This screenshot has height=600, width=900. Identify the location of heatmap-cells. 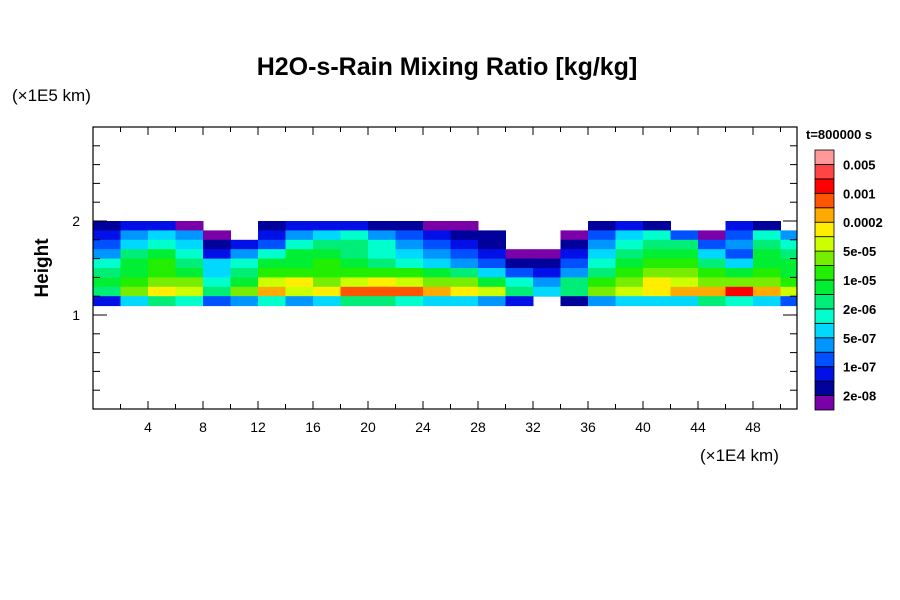
(445, 264).